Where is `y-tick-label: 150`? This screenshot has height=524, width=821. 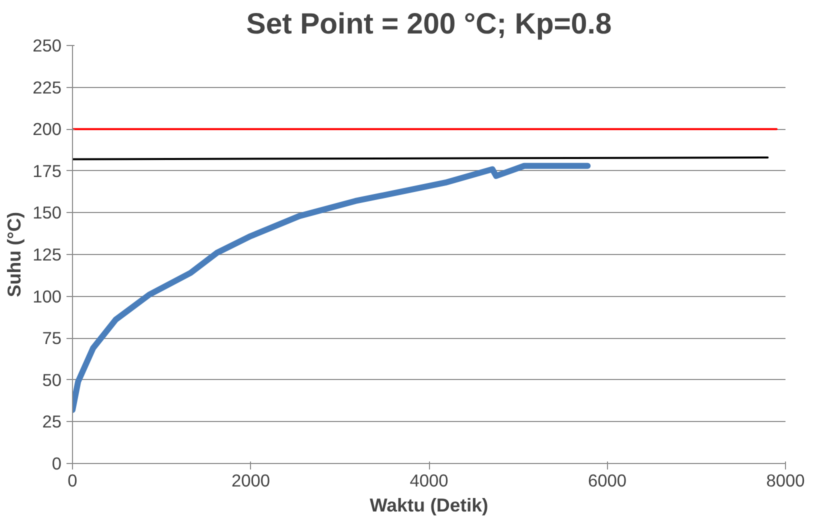
y-tick-label: 150 is located at coordinates (47, 212).